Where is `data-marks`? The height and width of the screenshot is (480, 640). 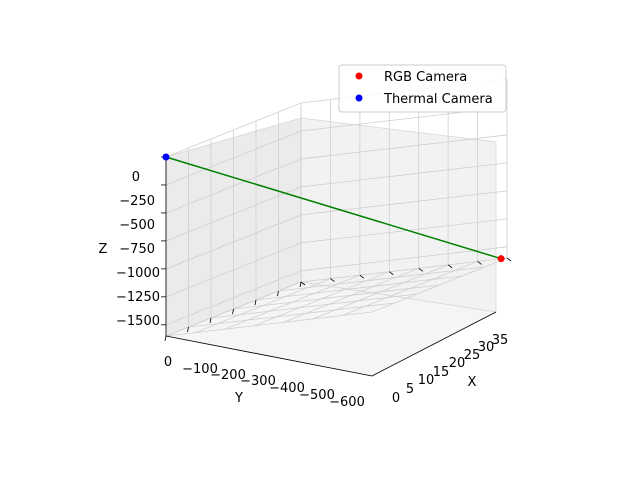 data-marks is located at coordinates (333, 208).